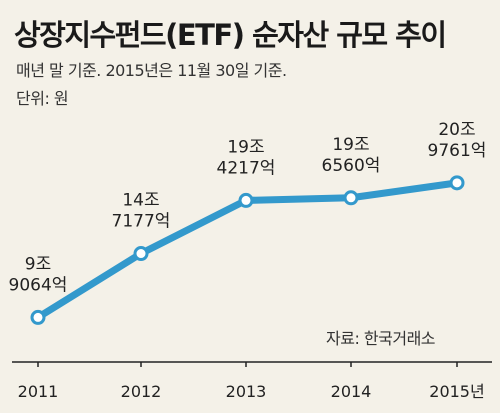 The image size is (500, 413). What do you see at coordinates (141, 391) in the screenshot?
I see `x-tick-label: 2012` at bounding box center [141, 391].